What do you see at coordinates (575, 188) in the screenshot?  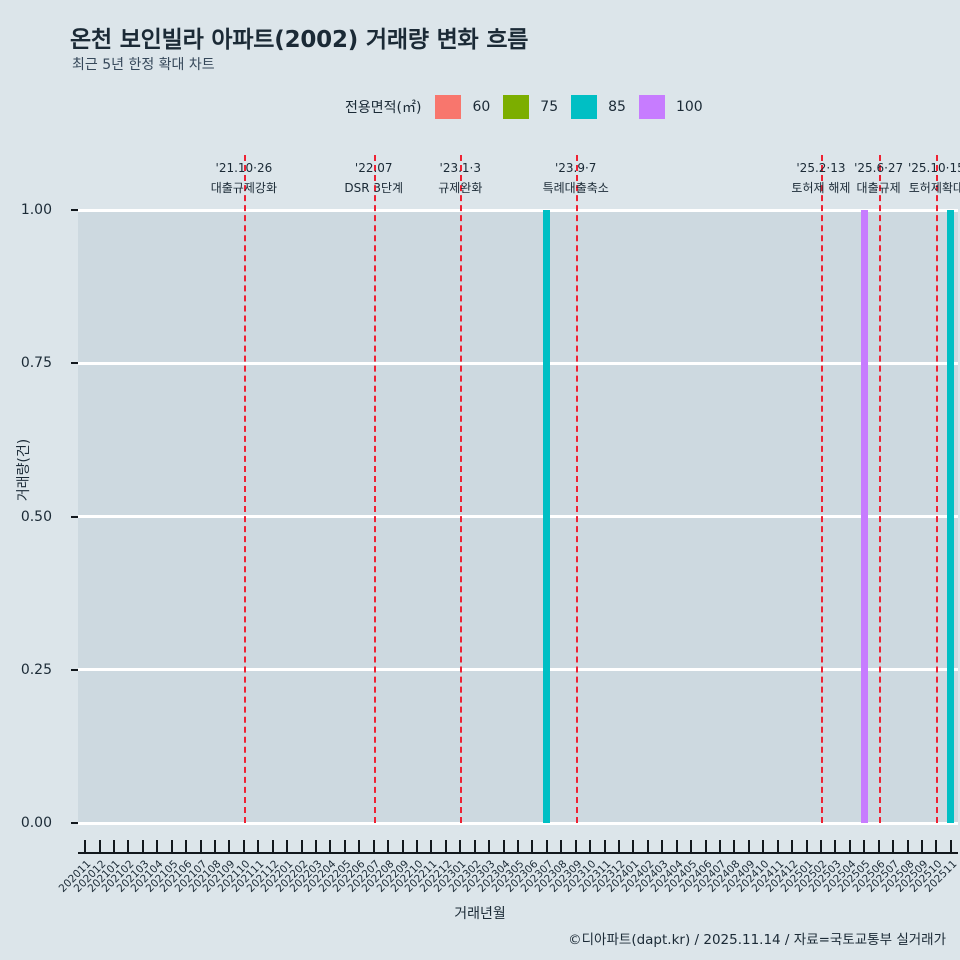 I see `event-label: 특례대출축소` at bounding box center [575, 188].